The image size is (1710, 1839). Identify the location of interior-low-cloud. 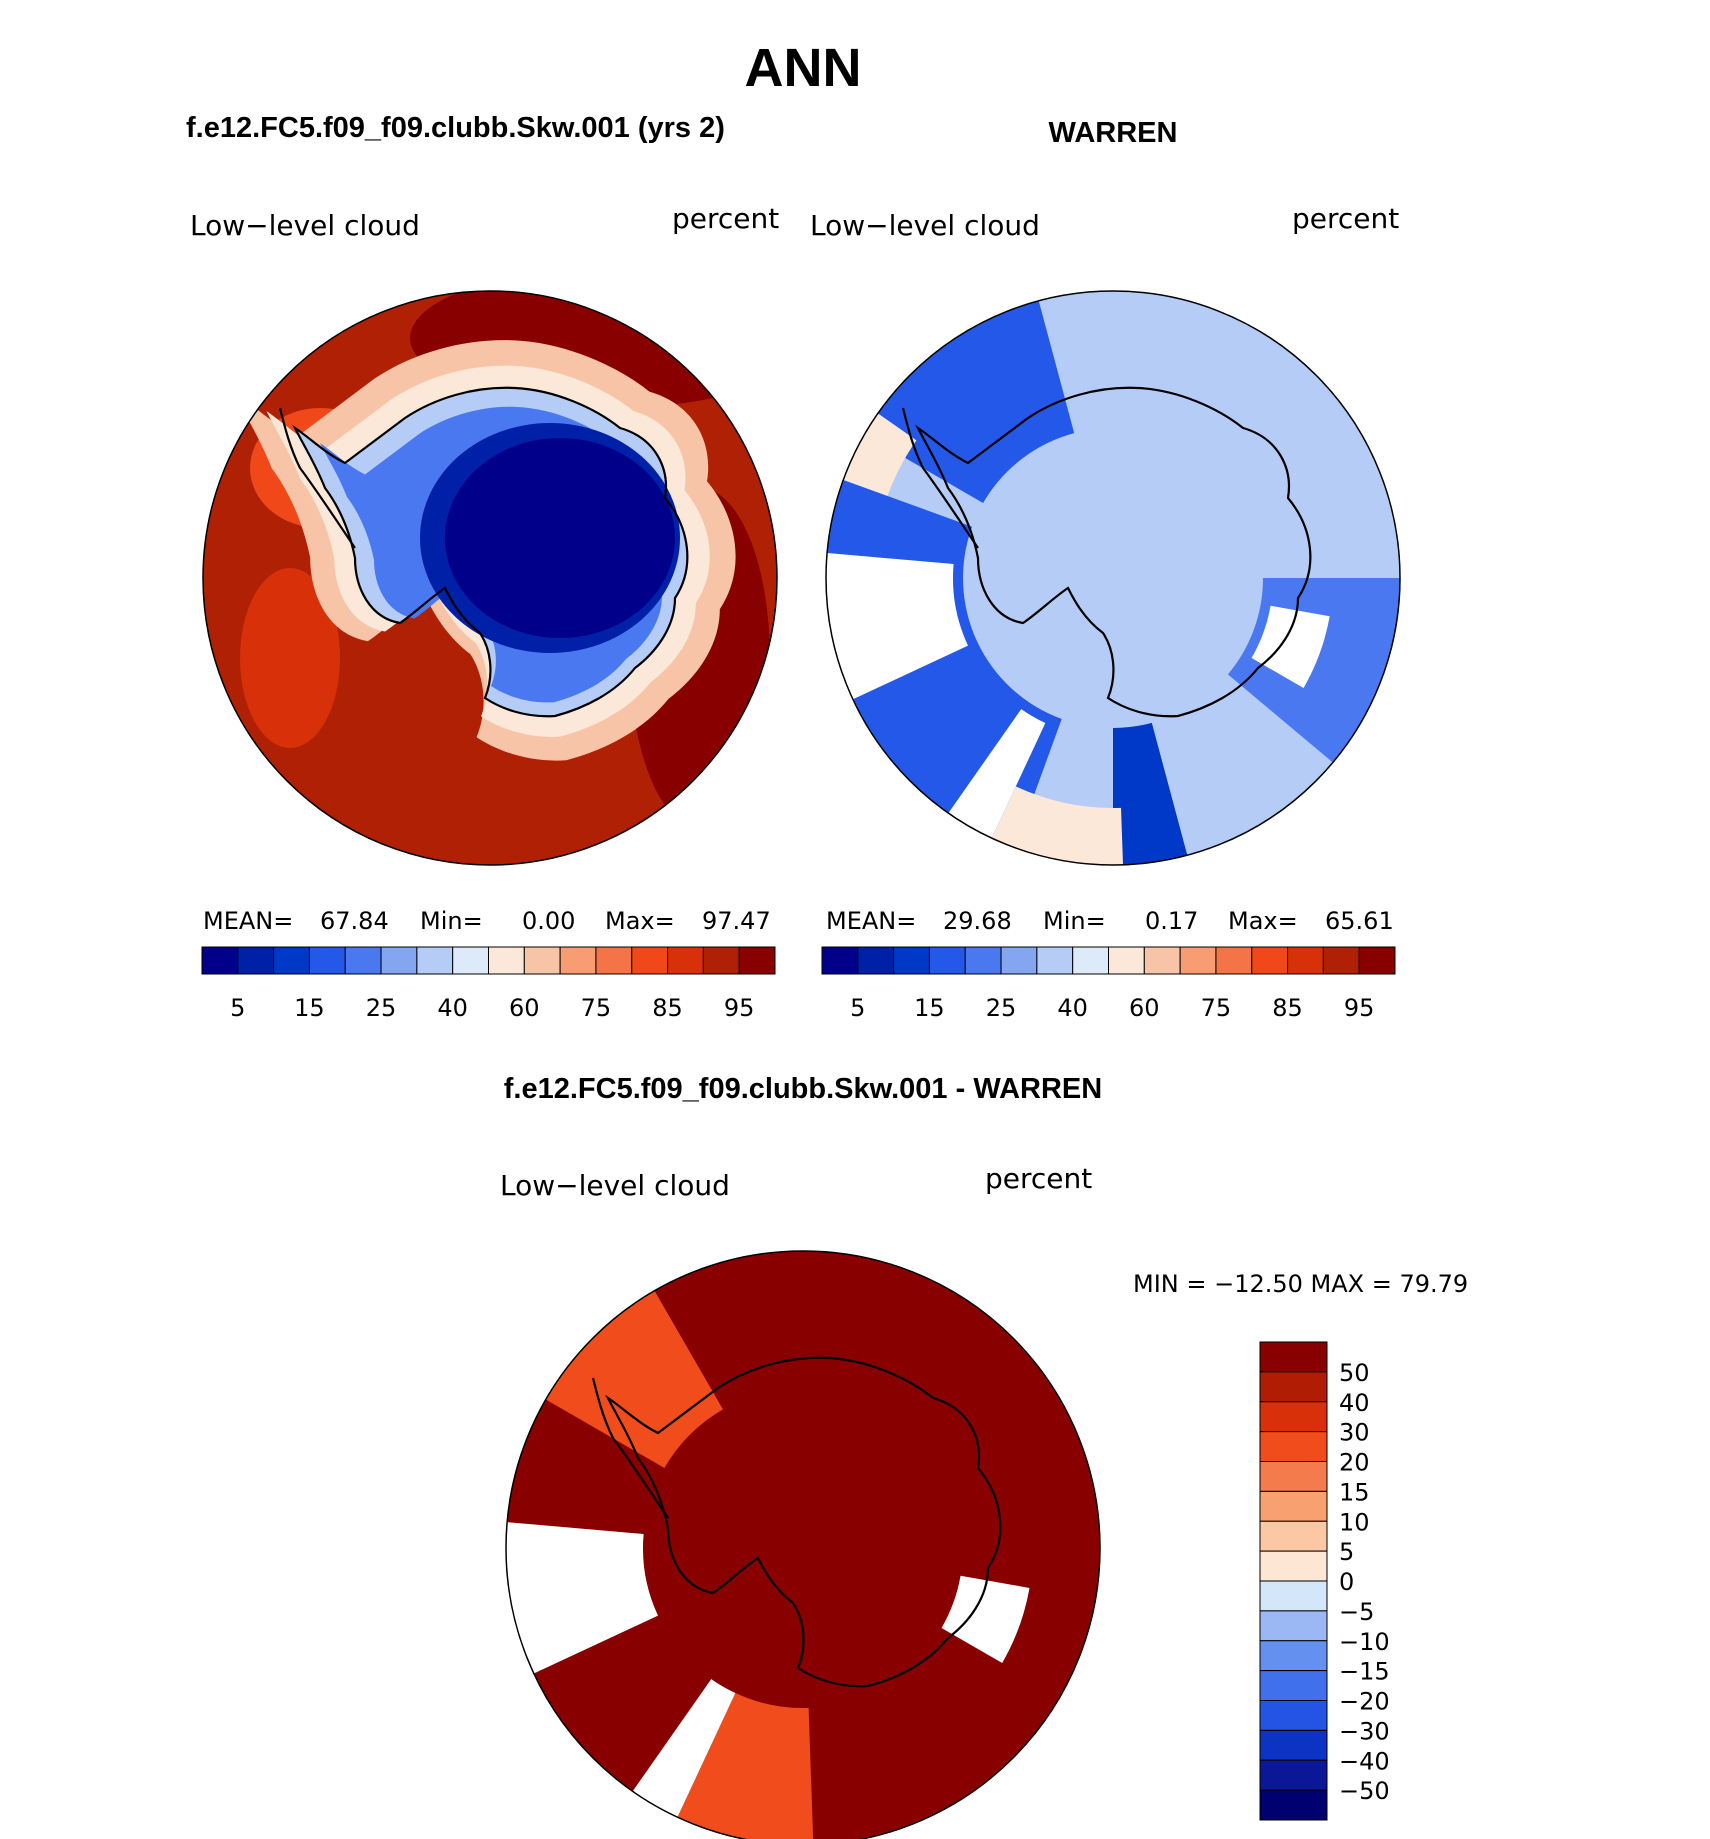
(560, 538).